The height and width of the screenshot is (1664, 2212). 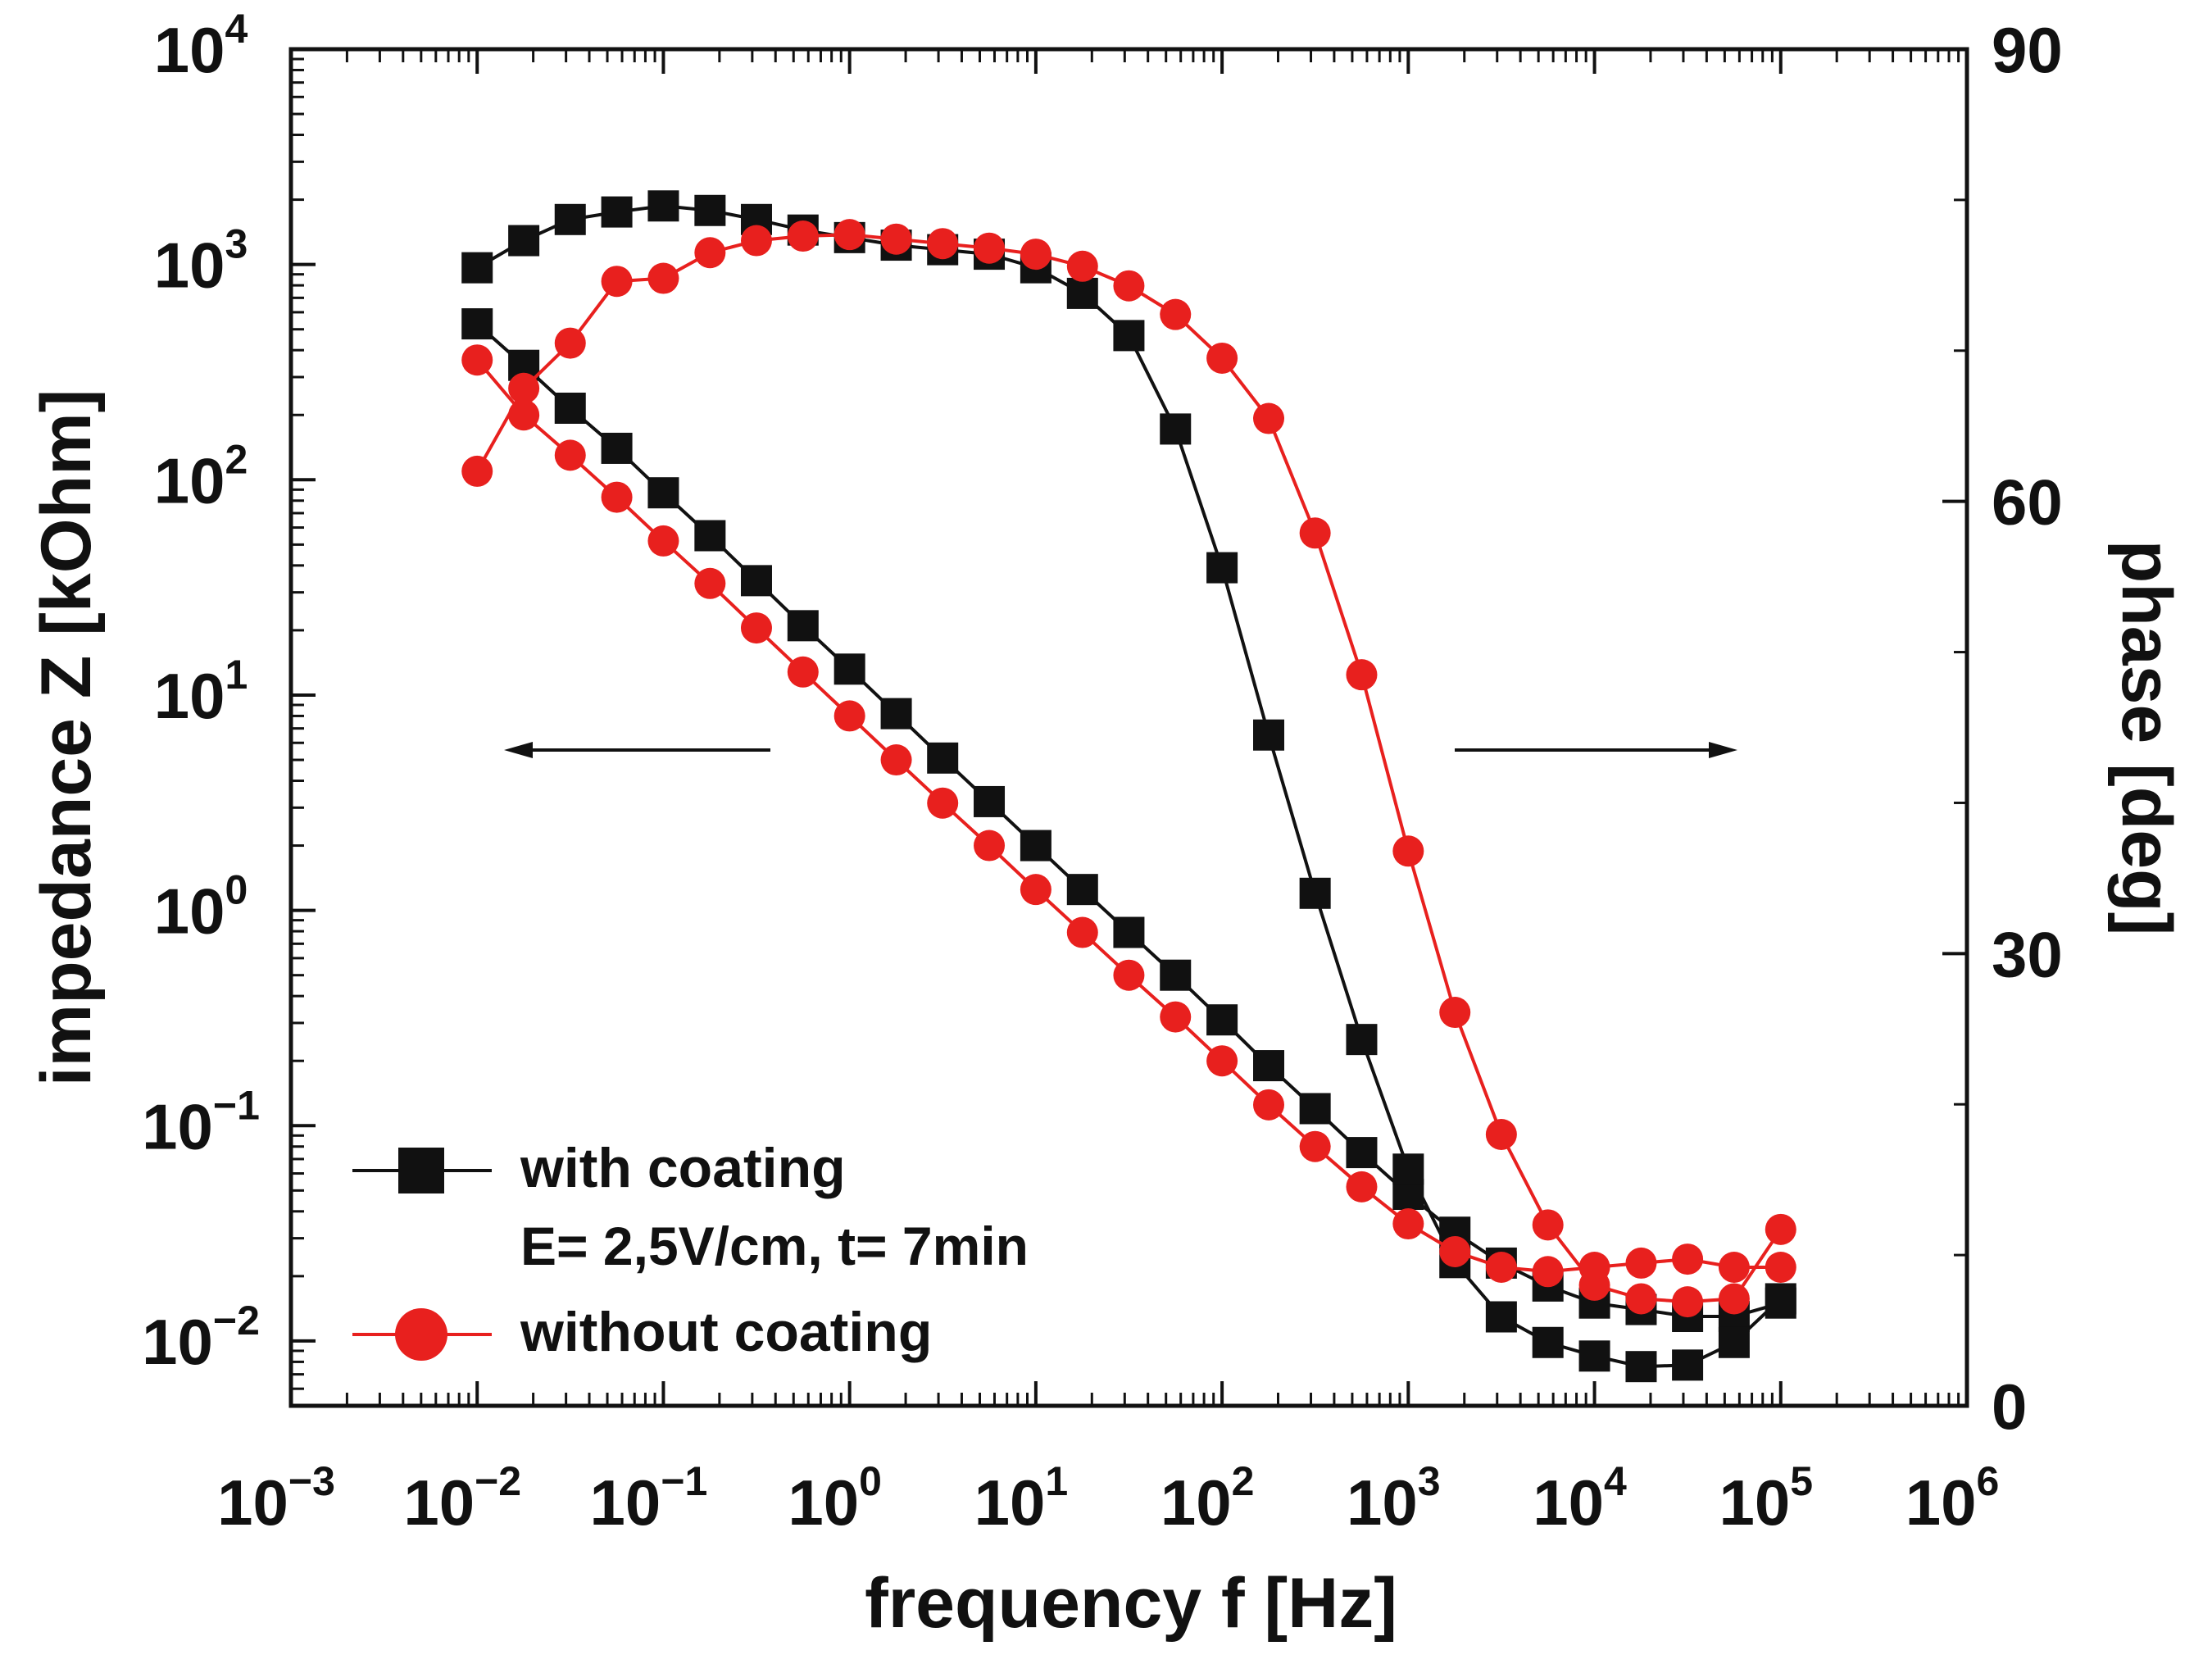 What do you see at coordinates (2002, 728) in the screenshot?
I see `right-y-axis-ticks: 90 60 30 0` at bounding box center [2002, 728].